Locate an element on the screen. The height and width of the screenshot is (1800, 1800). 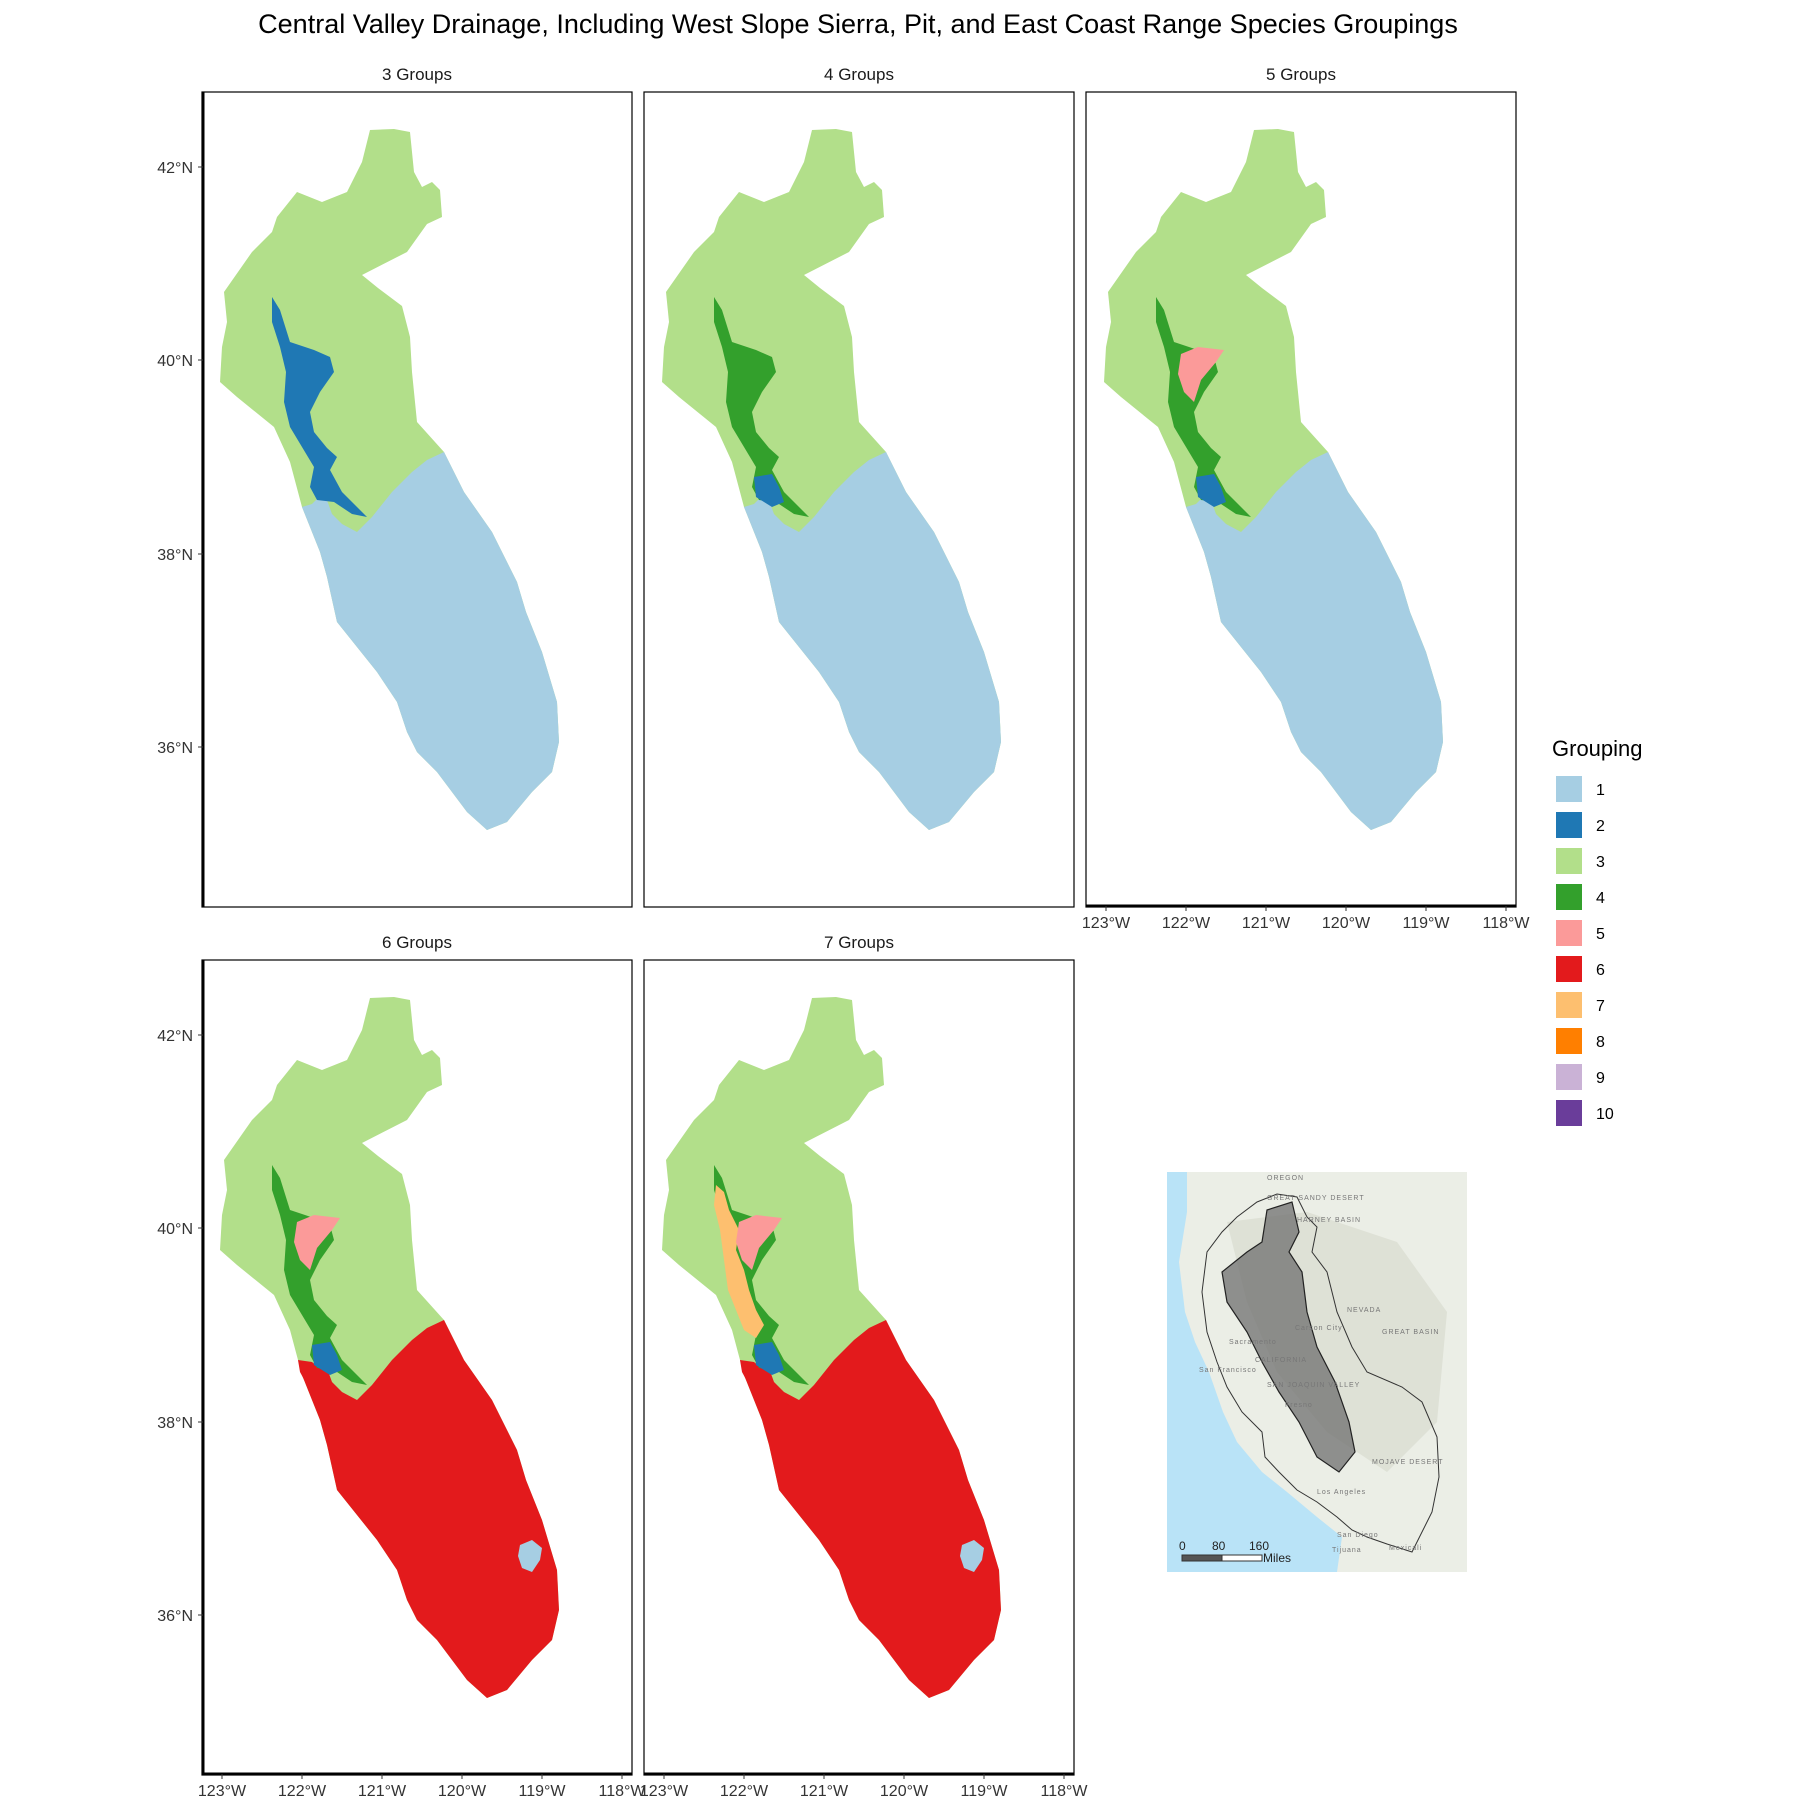
inset-scale-bar: 0 80 160 Miles is located at coordinates (1235, 1552).